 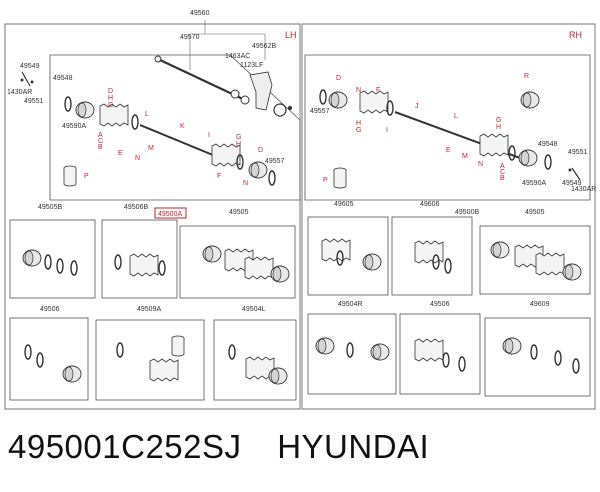 I want to click on letter-H2: H, so click(x=238, y=144).